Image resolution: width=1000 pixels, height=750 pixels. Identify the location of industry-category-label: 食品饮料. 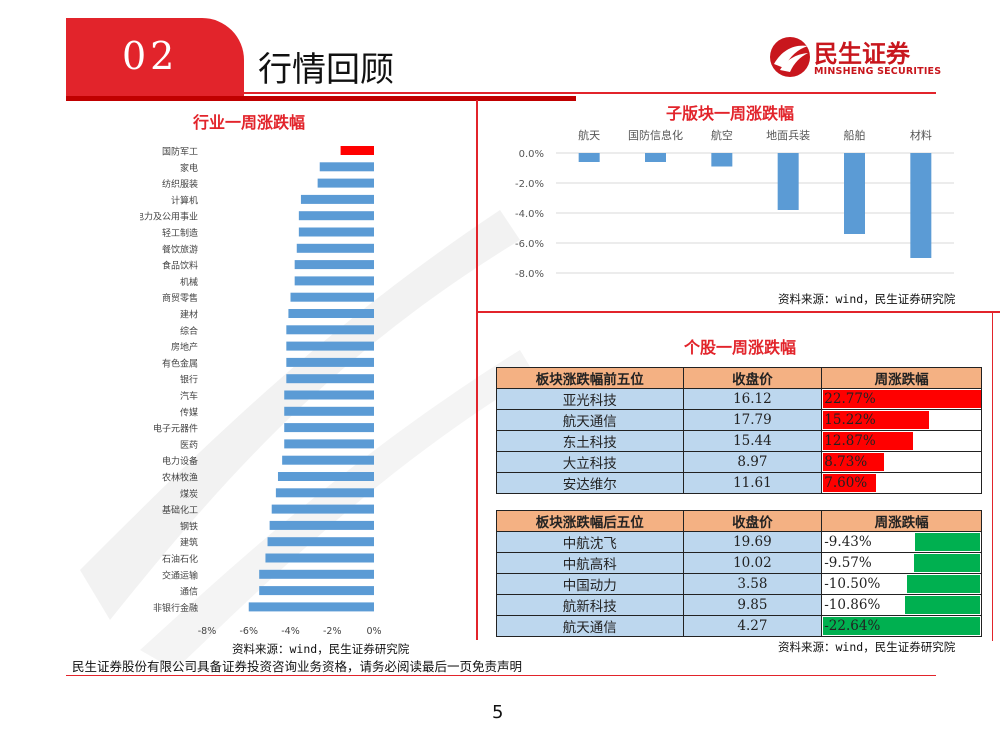
(180, 266).